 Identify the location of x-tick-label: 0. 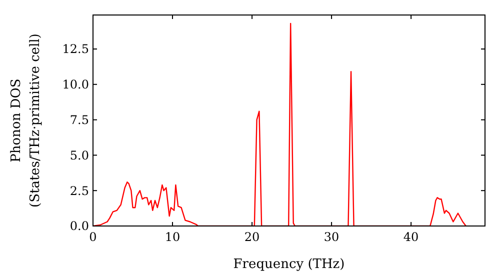
(93, 237).